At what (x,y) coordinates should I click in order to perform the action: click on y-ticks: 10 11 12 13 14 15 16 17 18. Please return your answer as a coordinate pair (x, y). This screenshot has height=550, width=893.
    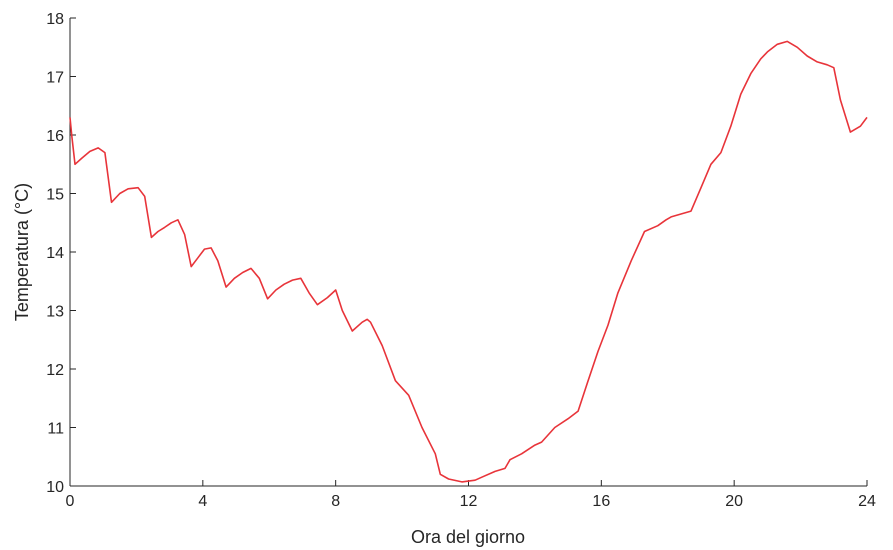
    Looking at the image, I should click on (61, 253).